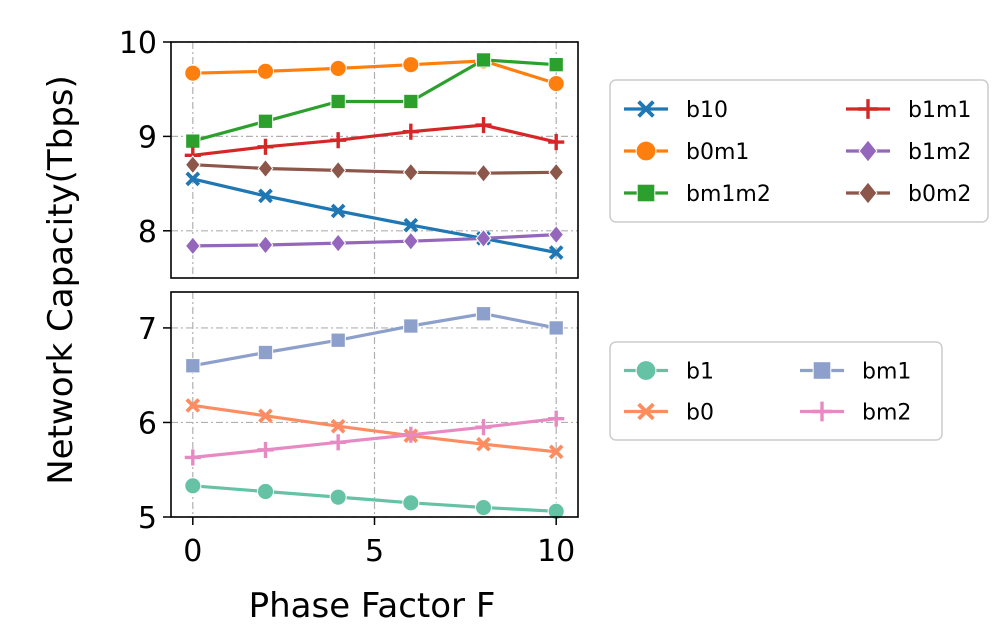 Image resolution: width=1004 pixels, height=643 pixels. I want to click on legend-label-b1m1: b1m1, so click(939, 110).